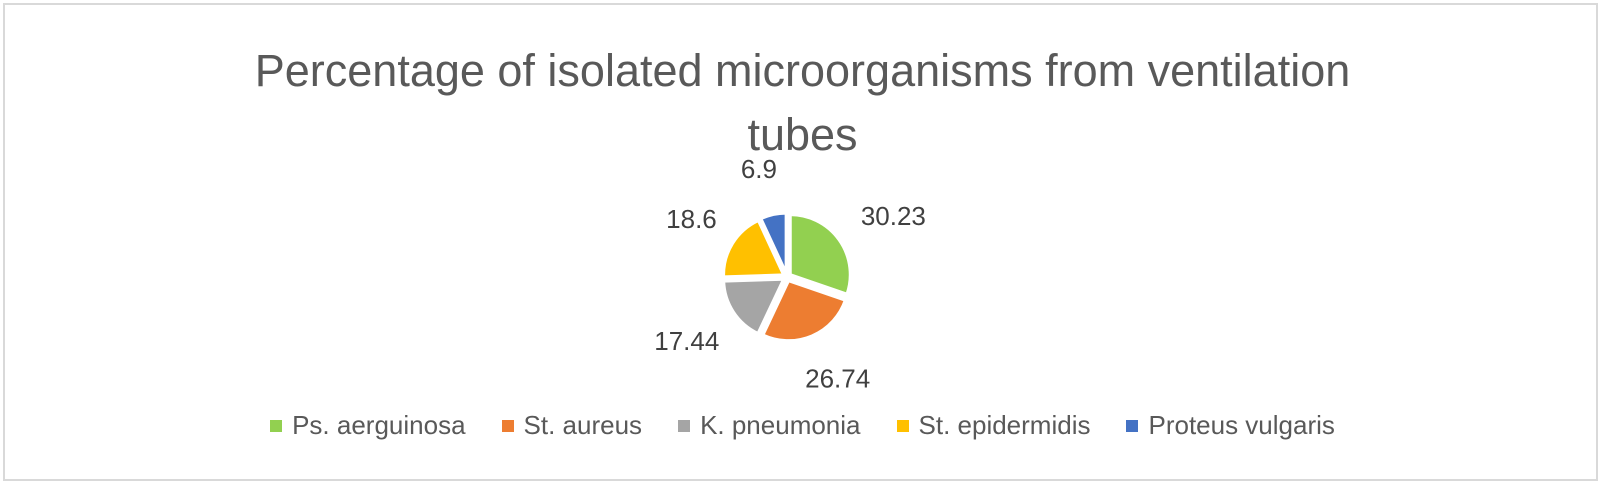 The width and height of the screenshot is (1603, 486). What do you see at coordinates (902, 425) in the screenshot?
I see `legend-swatch-st-epidermidis` at bounding box center [902, 425].